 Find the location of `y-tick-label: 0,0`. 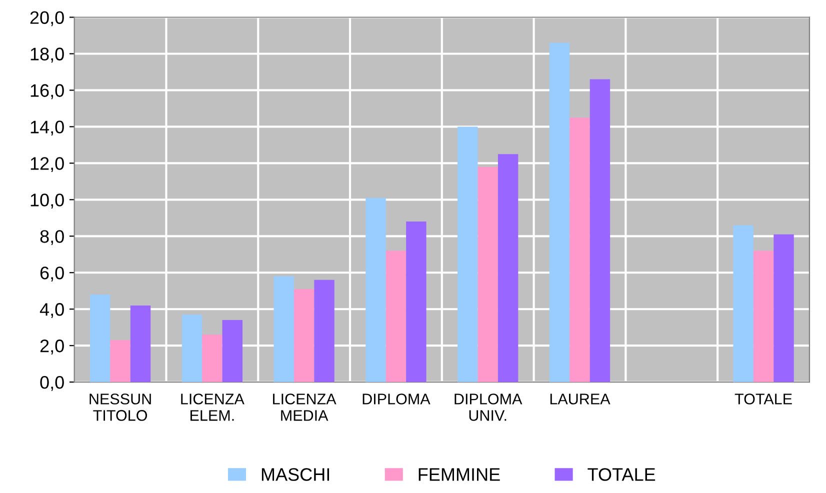

y-tick-label: 0,0 is located at coordinates (52, 383).